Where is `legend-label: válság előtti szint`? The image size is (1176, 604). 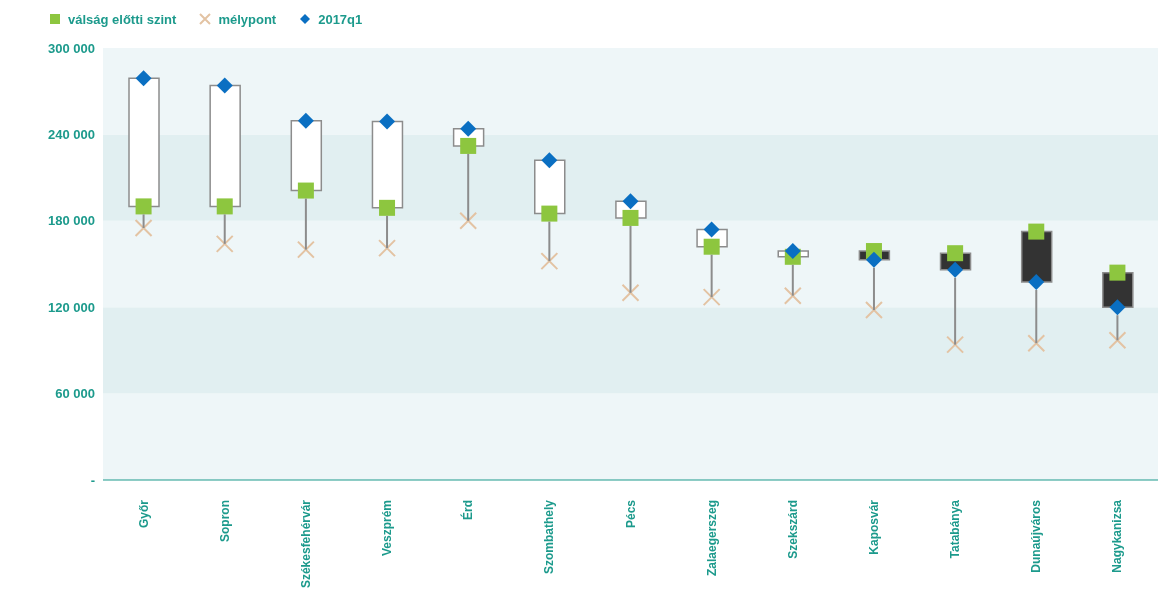
legend-label: válság előtti szint is located at coordinates (122, 19).